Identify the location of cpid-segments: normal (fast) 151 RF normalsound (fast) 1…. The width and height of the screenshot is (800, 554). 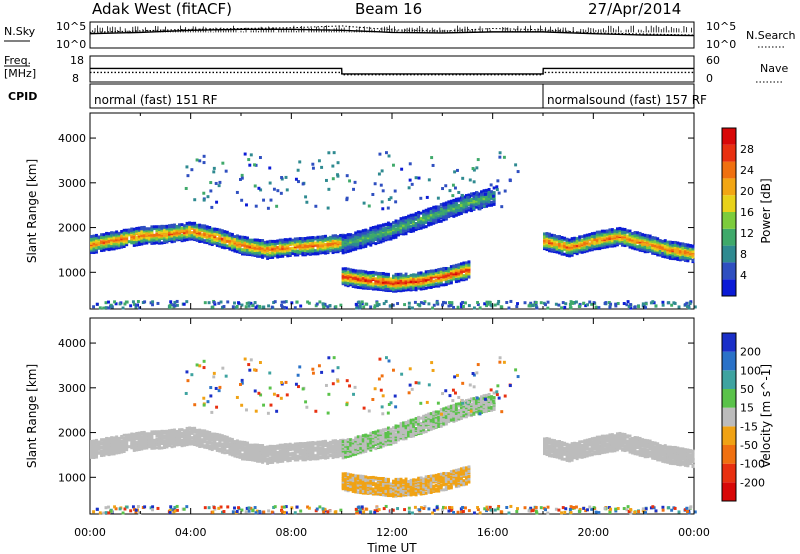
(400, 96).